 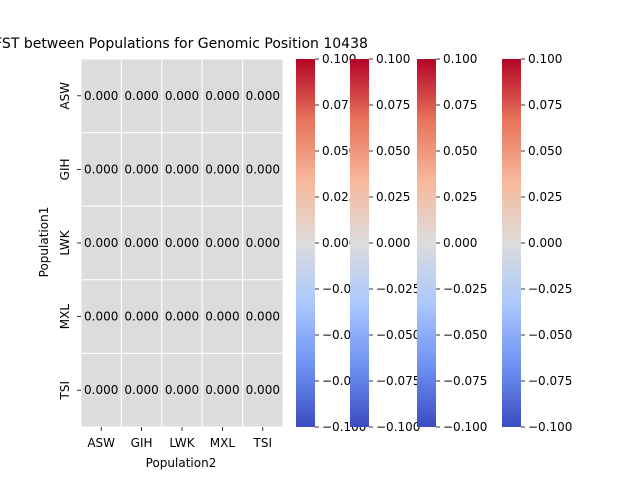 What do you see at coordinates (65, 242) in the screenshot?
I see `y-tick-label: LWK` at bounding box center [65, 242].